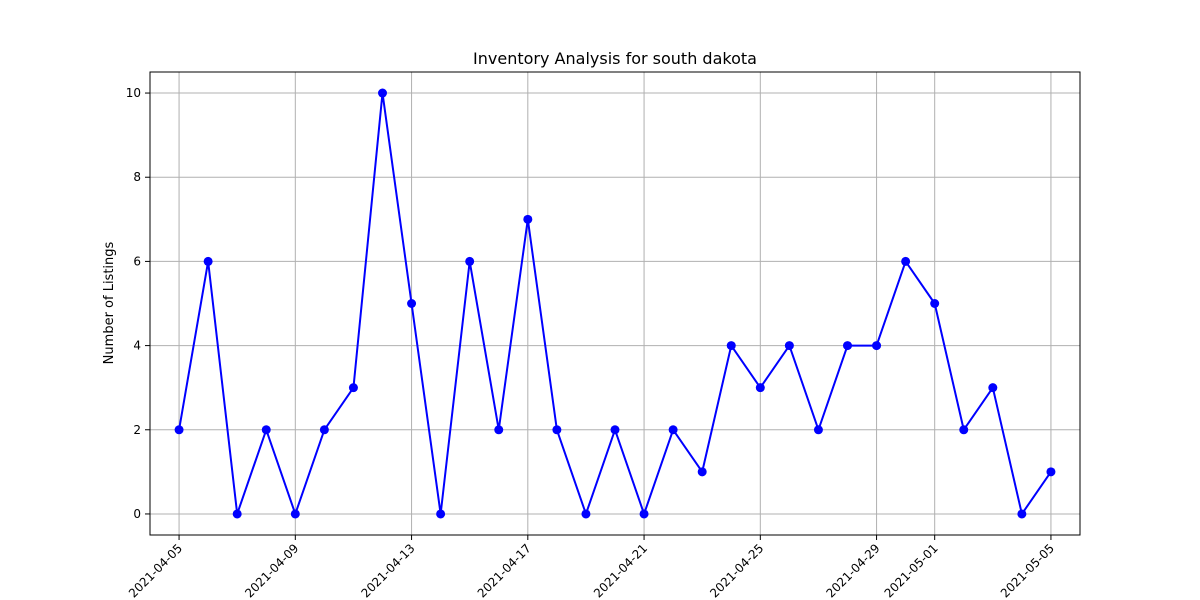 This screenshot has height=600, width=1200. Describe the element at coordinates (387, 570) in the screenshot. I see `x-tick-label: 2021-04-13` at that location.